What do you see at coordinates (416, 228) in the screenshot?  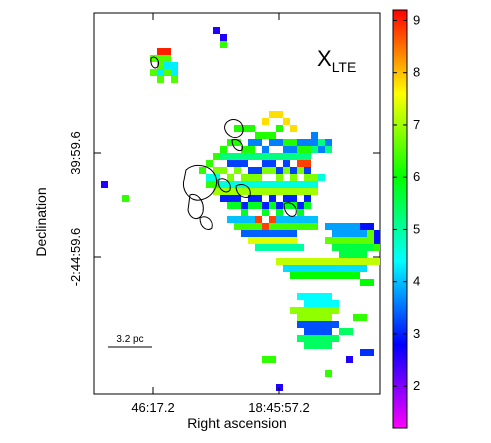 I see `colorbar-tick-label: 5` at bounding box center [416, 228].